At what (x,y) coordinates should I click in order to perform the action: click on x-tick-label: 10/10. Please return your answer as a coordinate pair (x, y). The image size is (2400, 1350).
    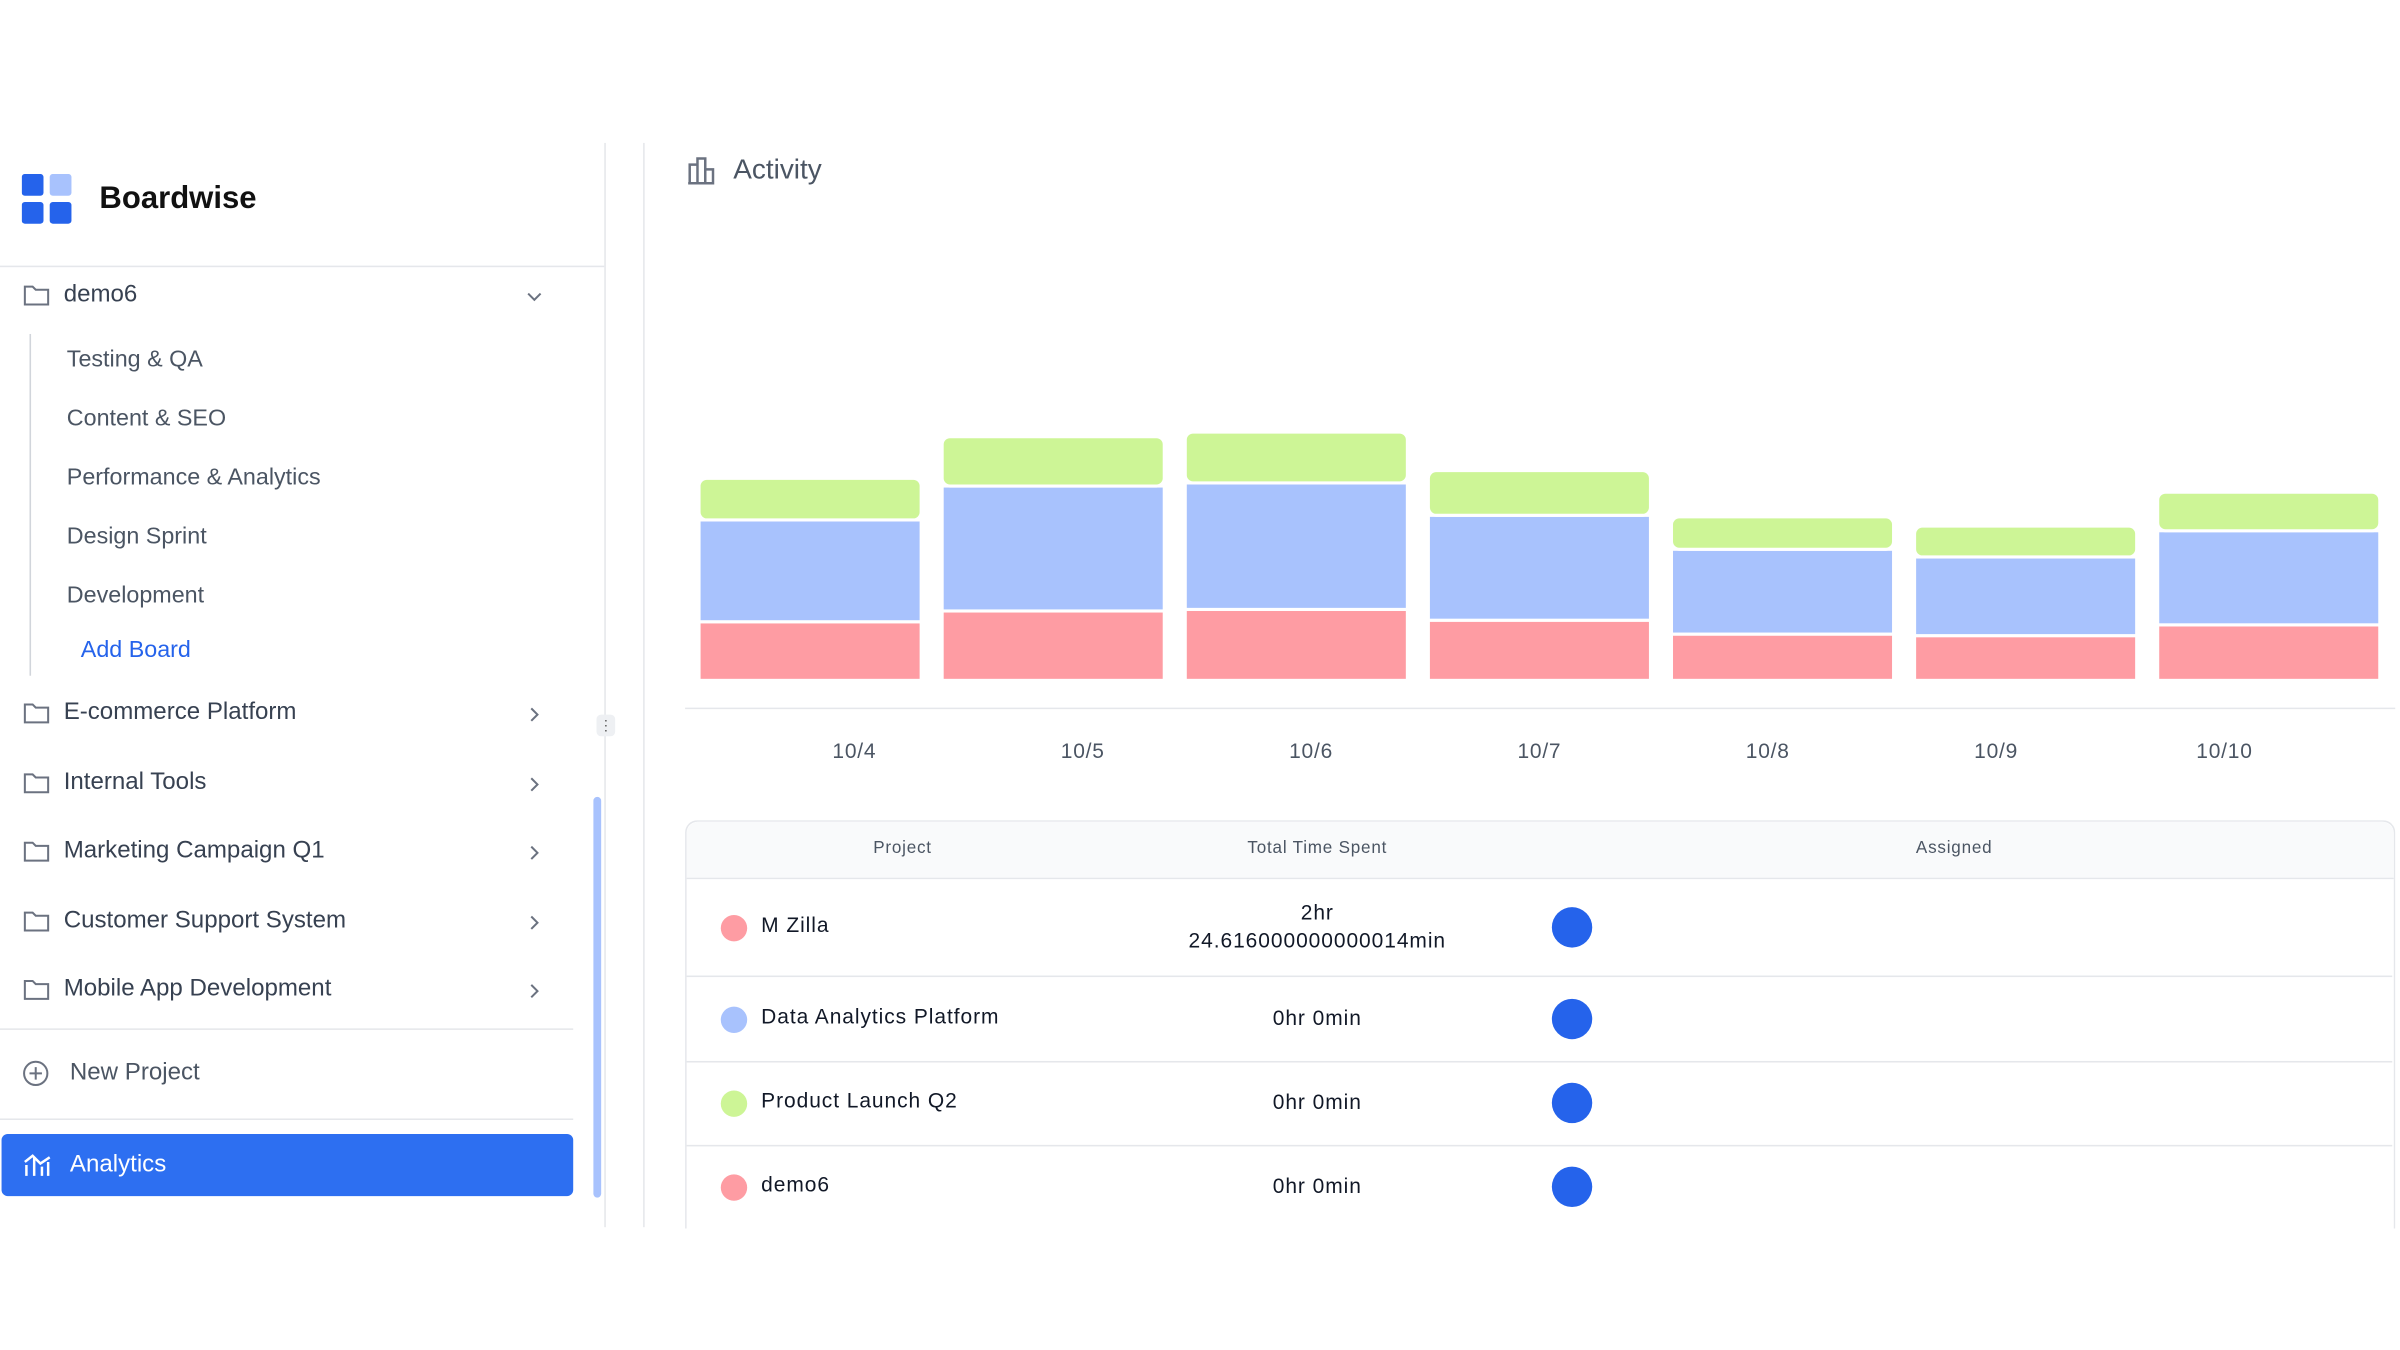
    Looking at the image, I should click on (2224, 751).